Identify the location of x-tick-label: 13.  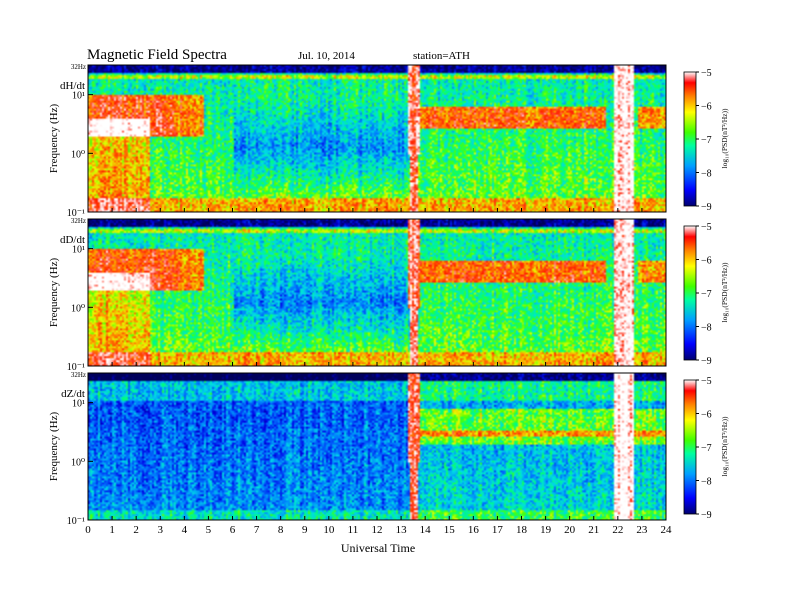
(402, 530).